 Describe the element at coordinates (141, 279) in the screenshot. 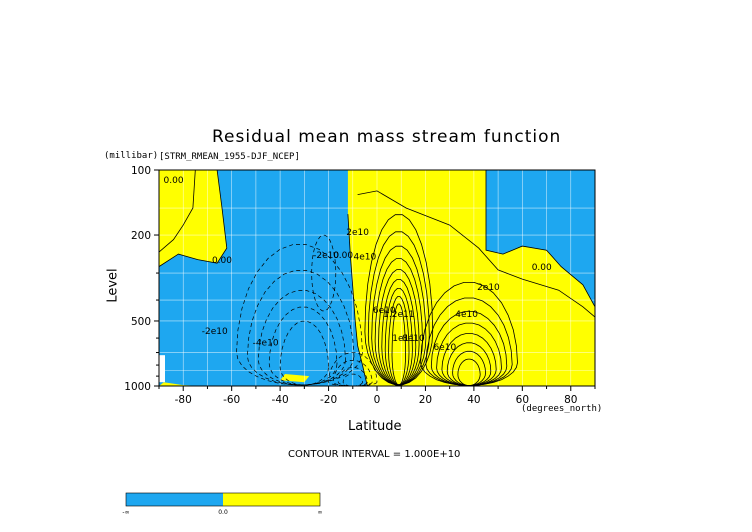

I see `y-ticks: 100 200 500 1000` at that location.